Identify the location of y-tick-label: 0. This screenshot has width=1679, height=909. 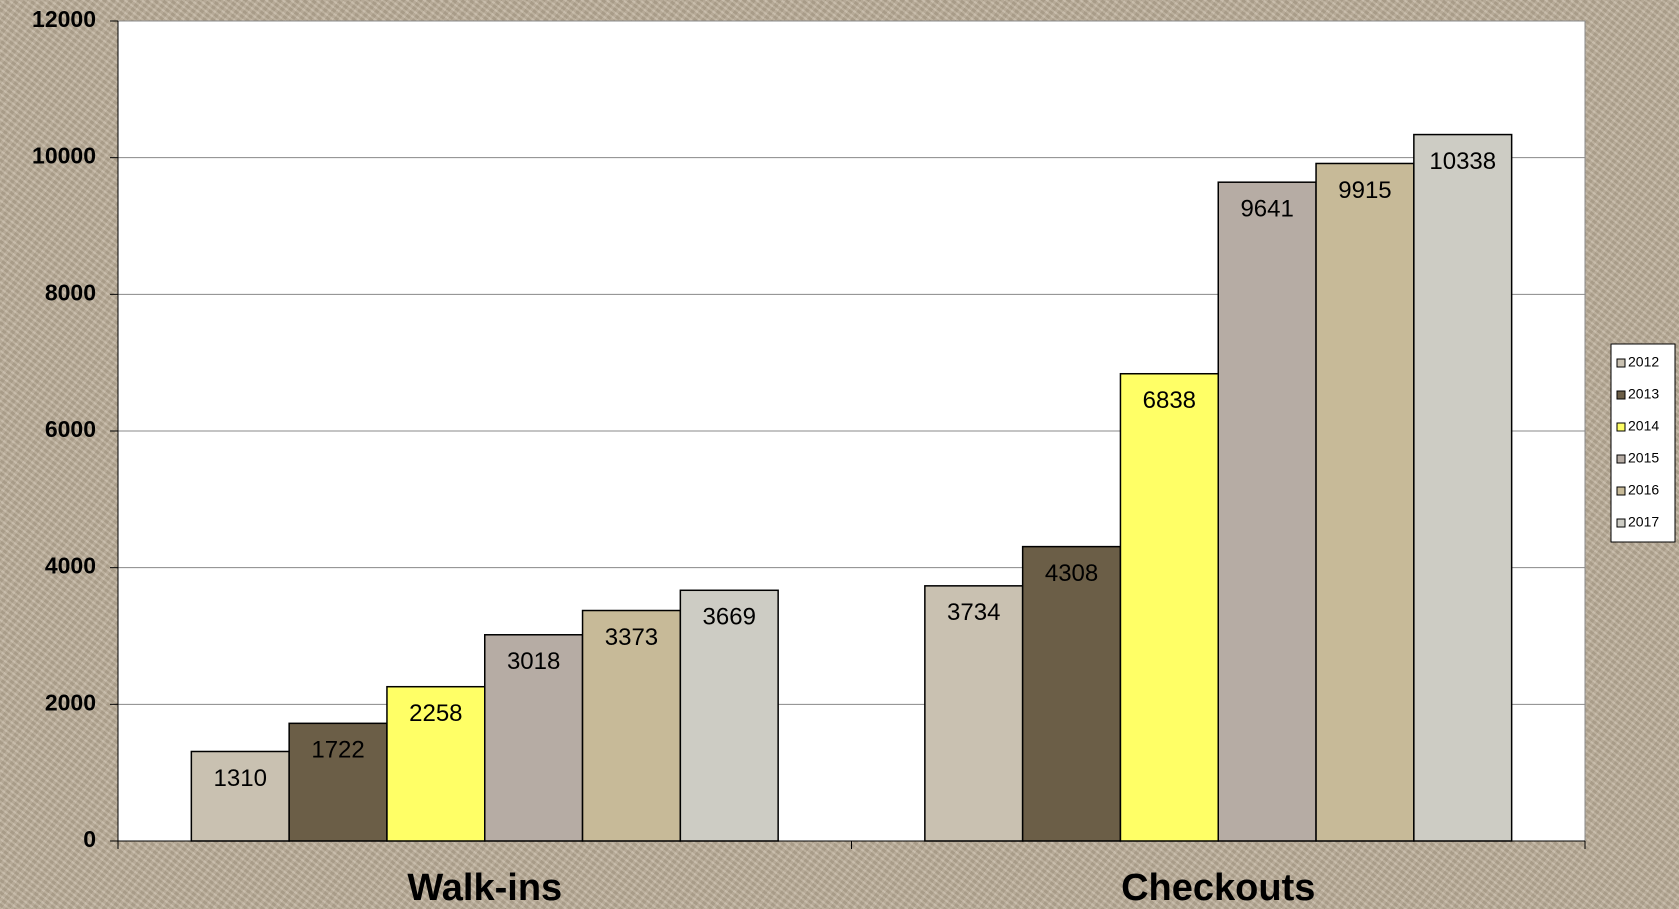
(89, 839).